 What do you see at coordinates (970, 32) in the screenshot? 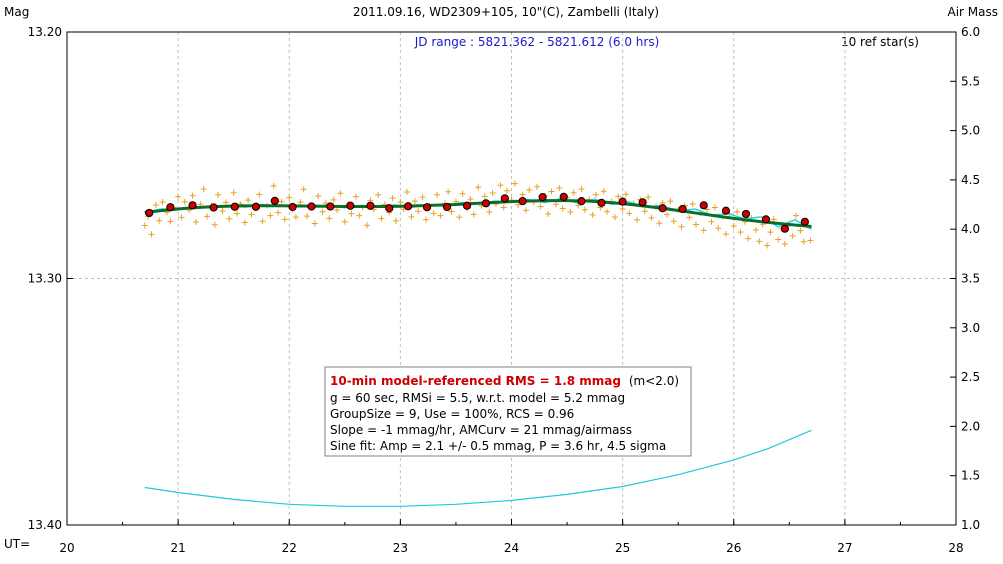
I see `y-right-tick-label: 6.0` at bounding box center [970, 32].